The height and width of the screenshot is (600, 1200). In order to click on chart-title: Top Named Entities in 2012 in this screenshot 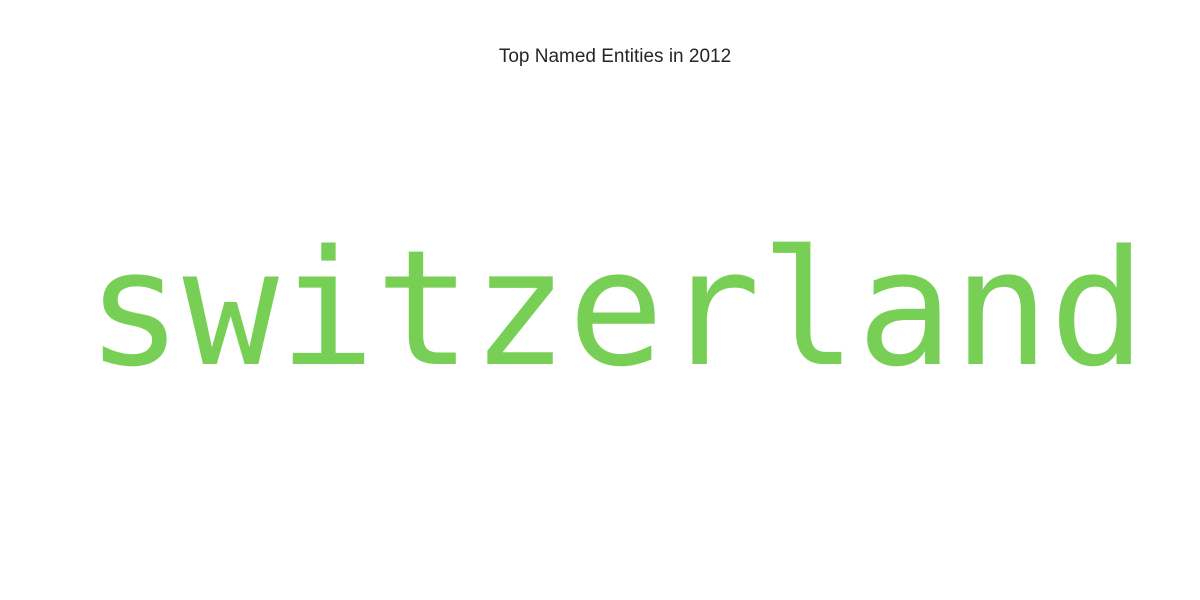, I will do `click(615, 56)`.